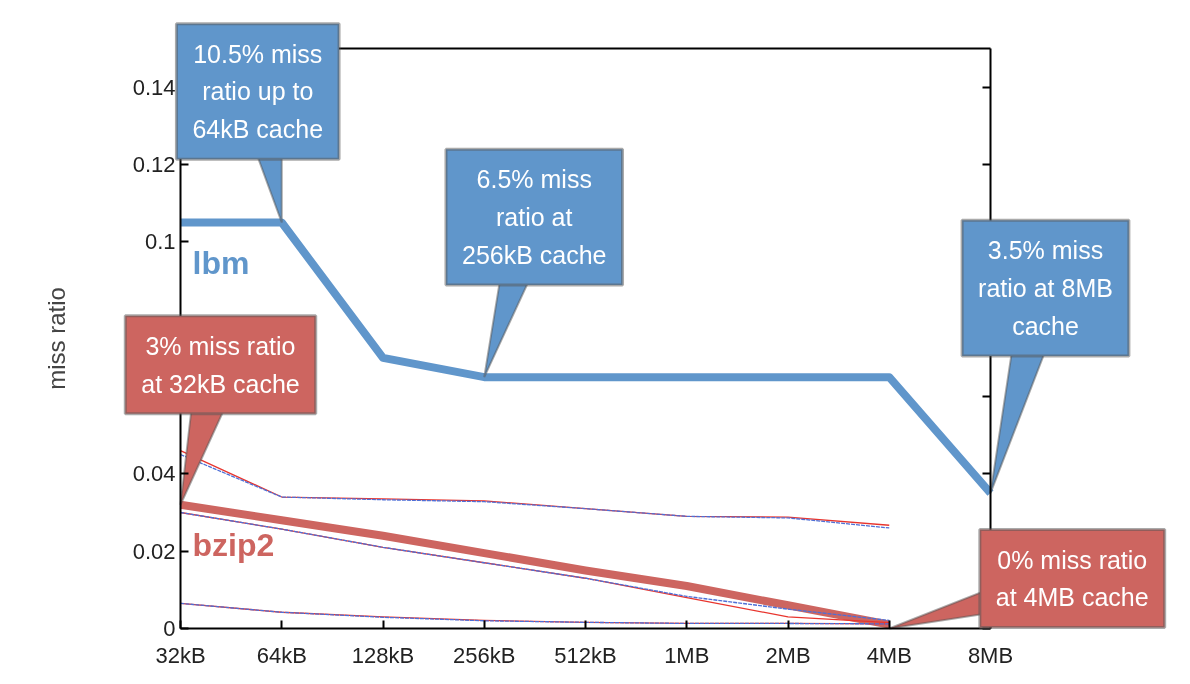  I want to click on y-tick-label: 0.04, so click(154, 474).